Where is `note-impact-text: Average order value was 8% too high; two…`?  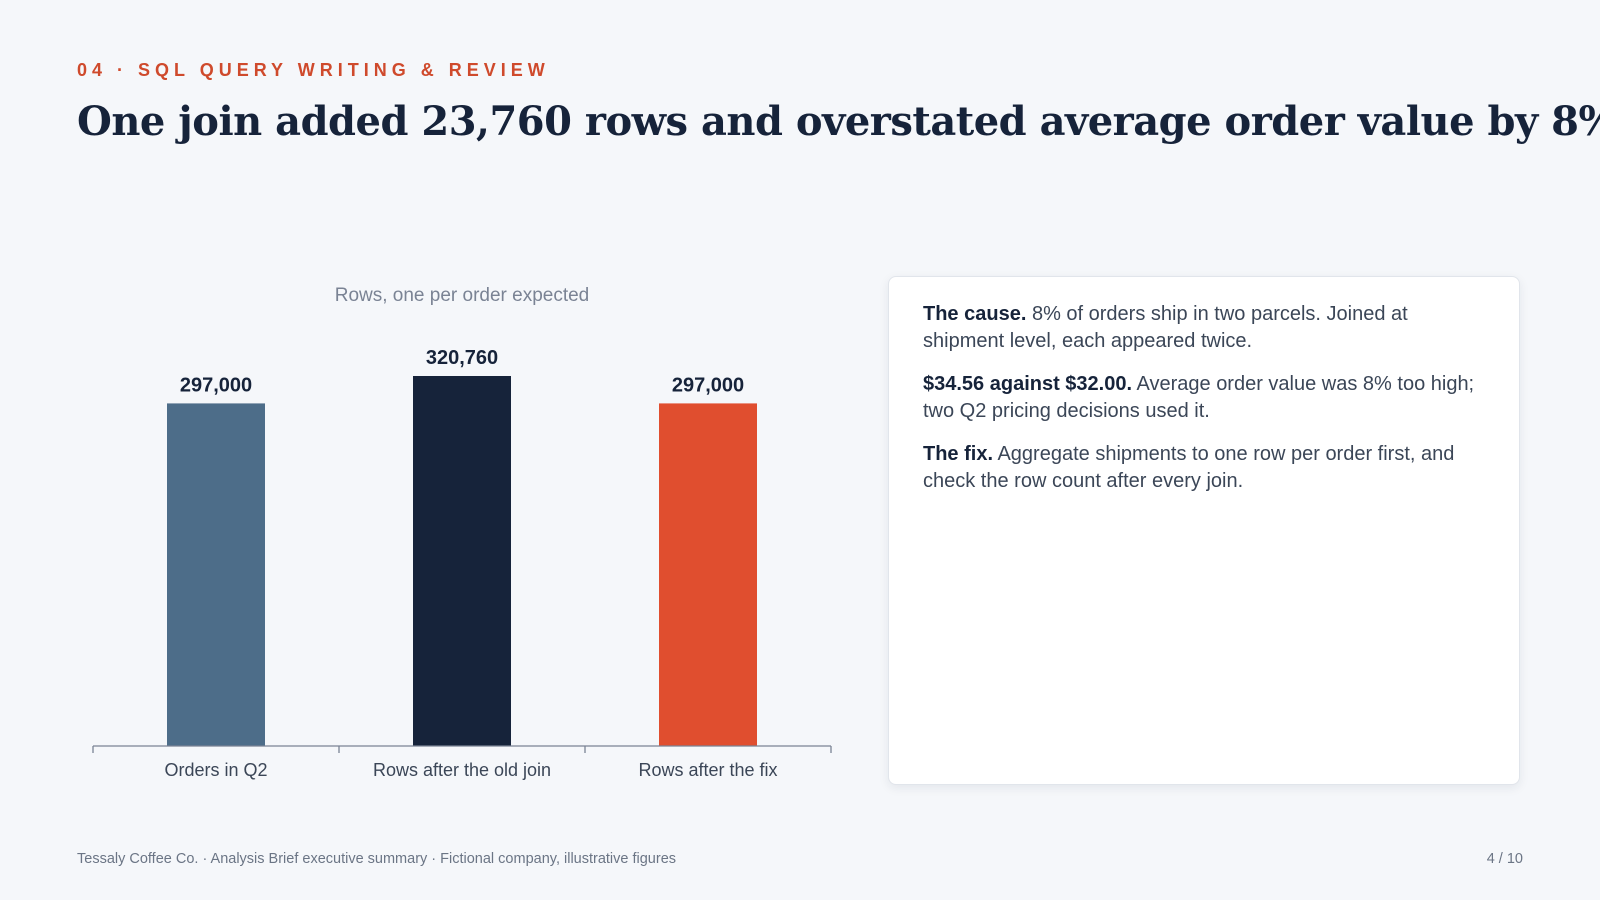
note-impact-text: Average order value was 8% too high; two… is located at coordinates (1199, 397).